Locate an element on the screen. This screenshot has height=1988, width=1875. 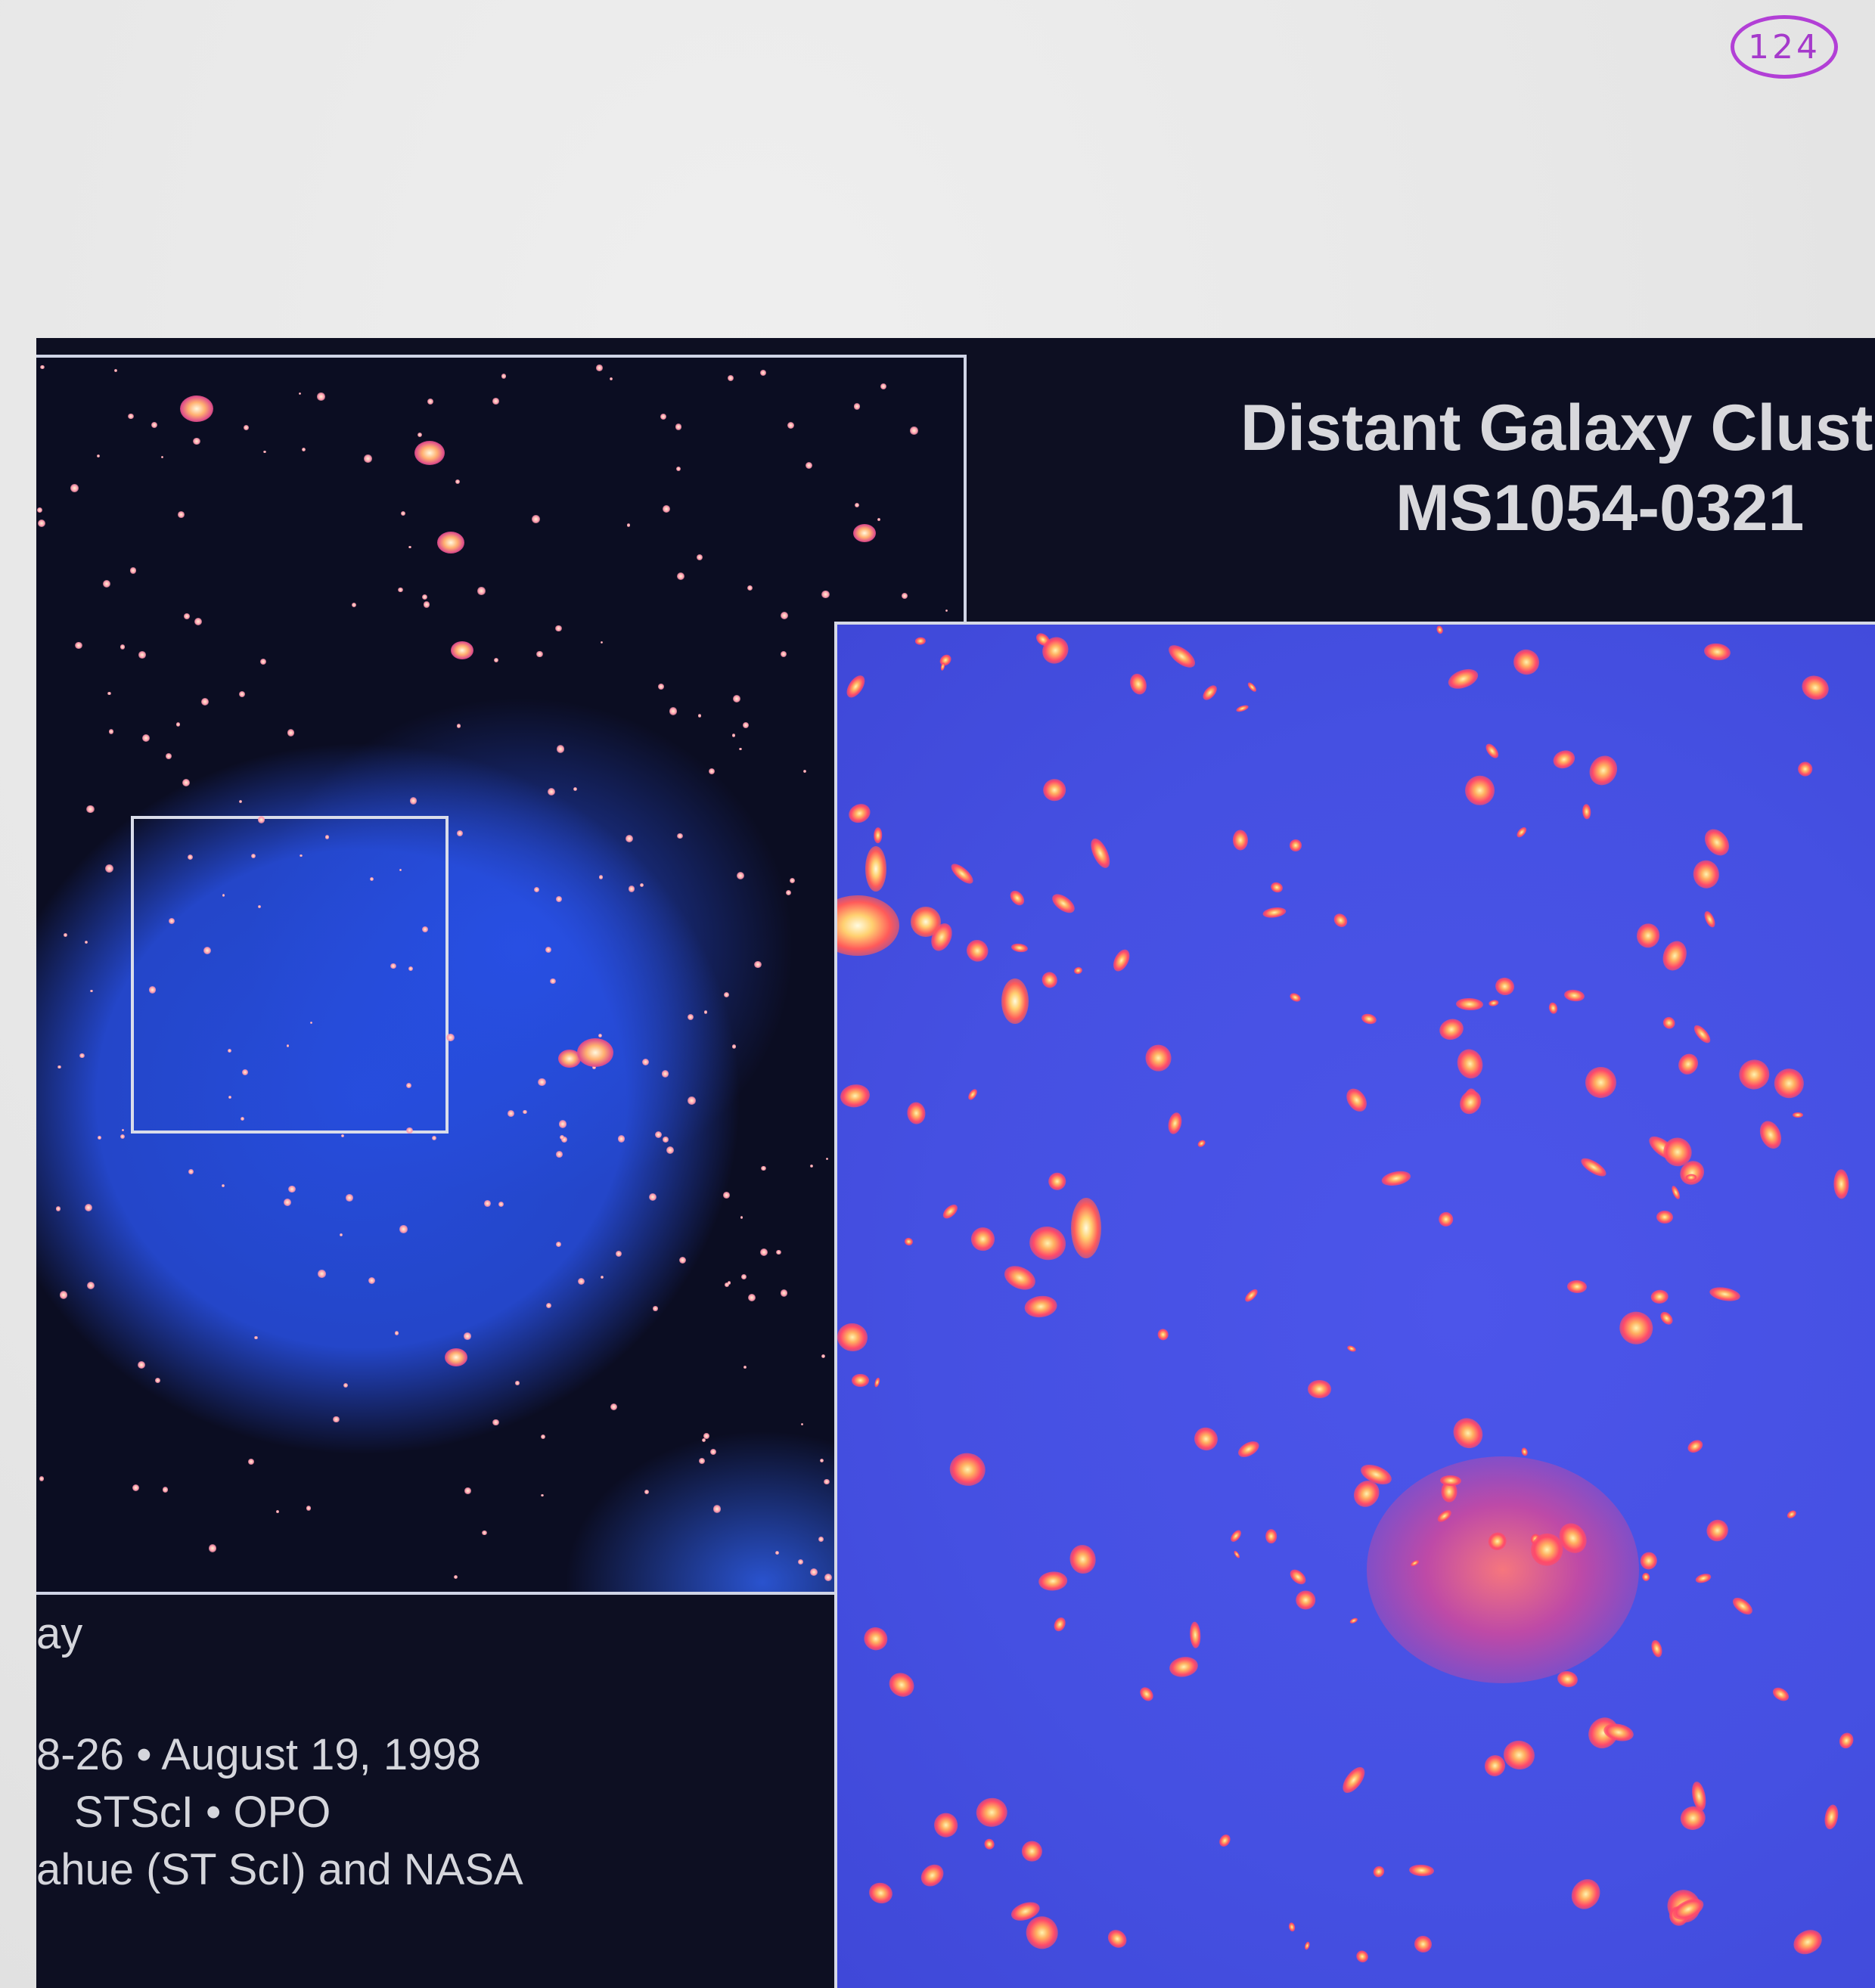
bright-cluster-galaxy is located at coordinates (868, 925).